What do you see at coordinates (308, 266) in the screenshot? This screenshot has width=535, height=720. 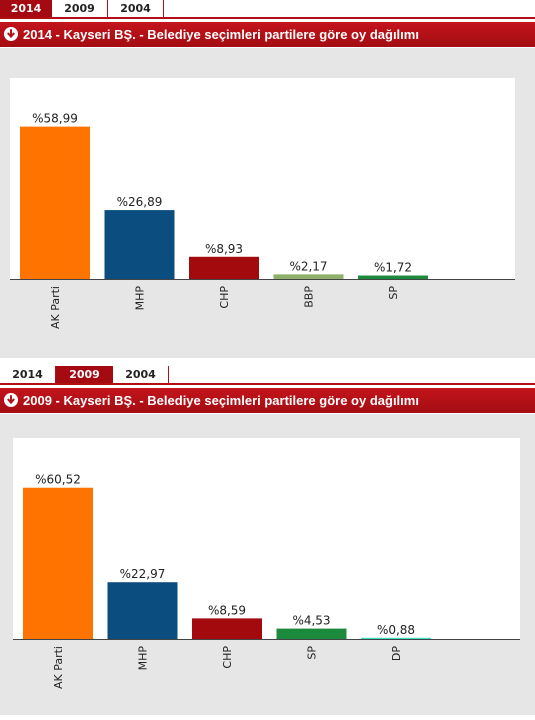 I see `data-label-bbp: %2,17` at bounding box center [308, 266].